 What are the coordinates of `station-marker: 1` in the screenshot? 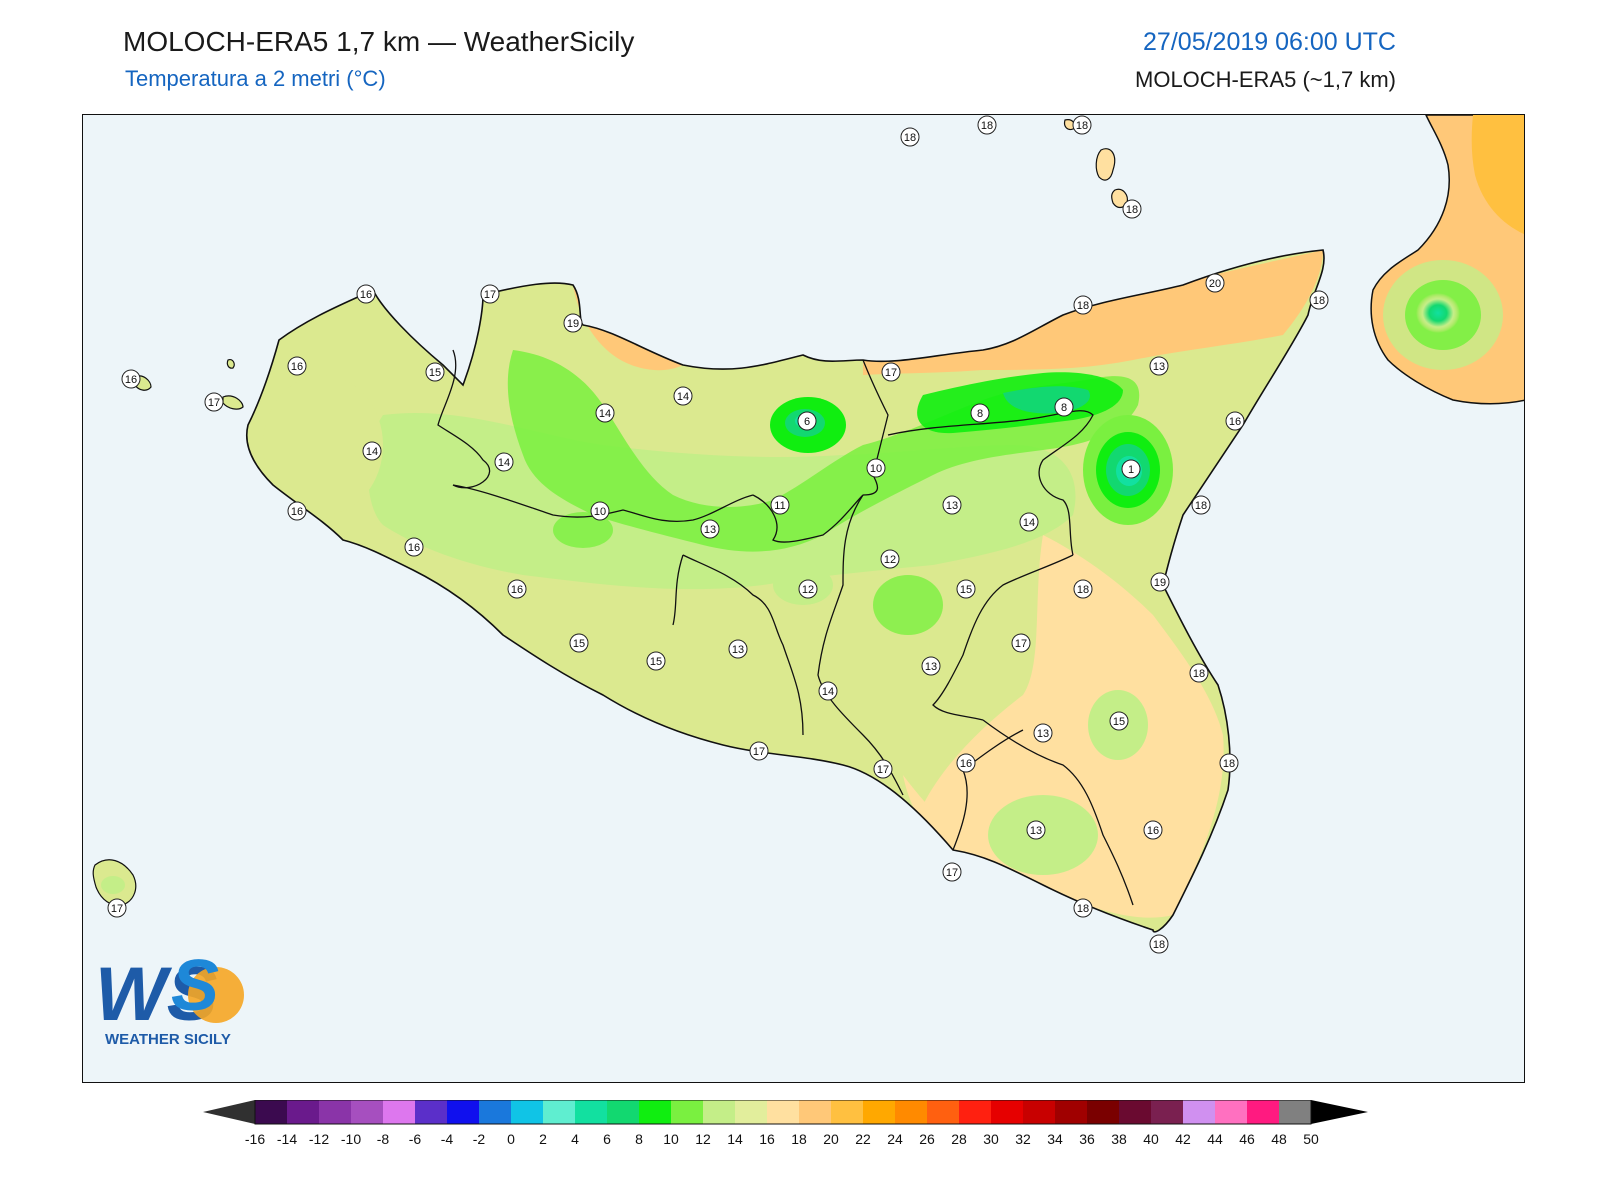 It's located at (1131, 469).